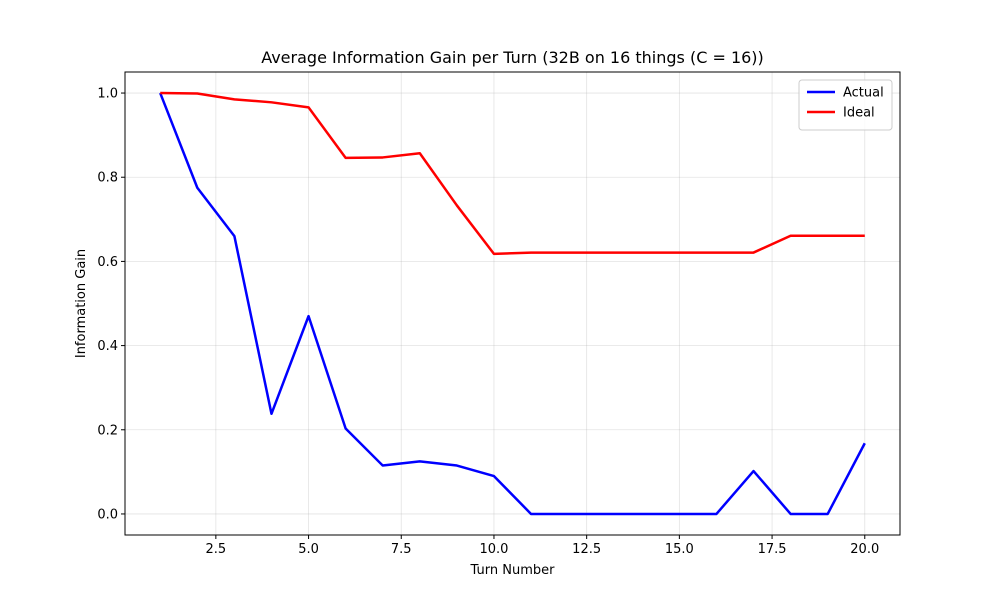  I want to click on x-tick-label: 12.5, so click(586, 549).